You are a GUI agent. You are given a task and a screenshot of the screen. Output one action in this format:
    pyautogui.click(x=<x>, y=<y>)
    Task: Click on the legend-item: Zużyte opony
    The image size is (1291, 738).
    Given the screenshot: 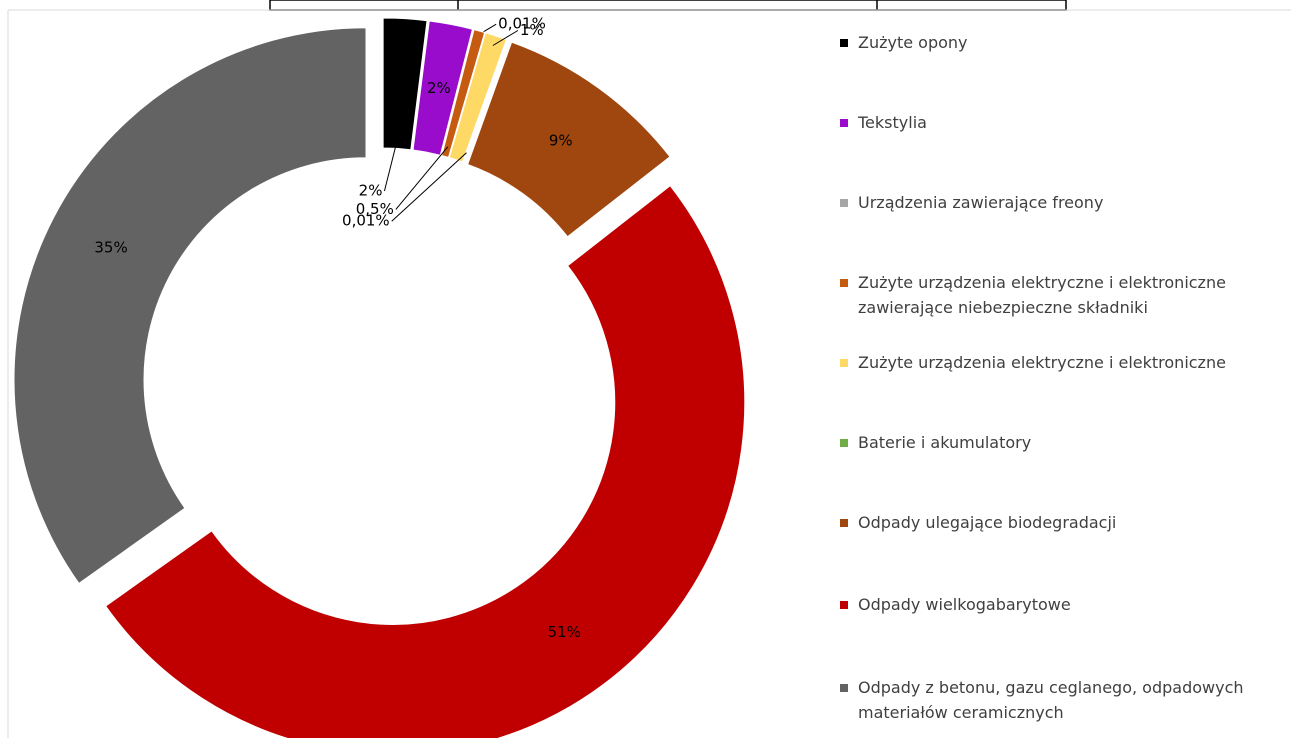 What is the action you would take?
    pyautogui.click(x=904, y=42)
    